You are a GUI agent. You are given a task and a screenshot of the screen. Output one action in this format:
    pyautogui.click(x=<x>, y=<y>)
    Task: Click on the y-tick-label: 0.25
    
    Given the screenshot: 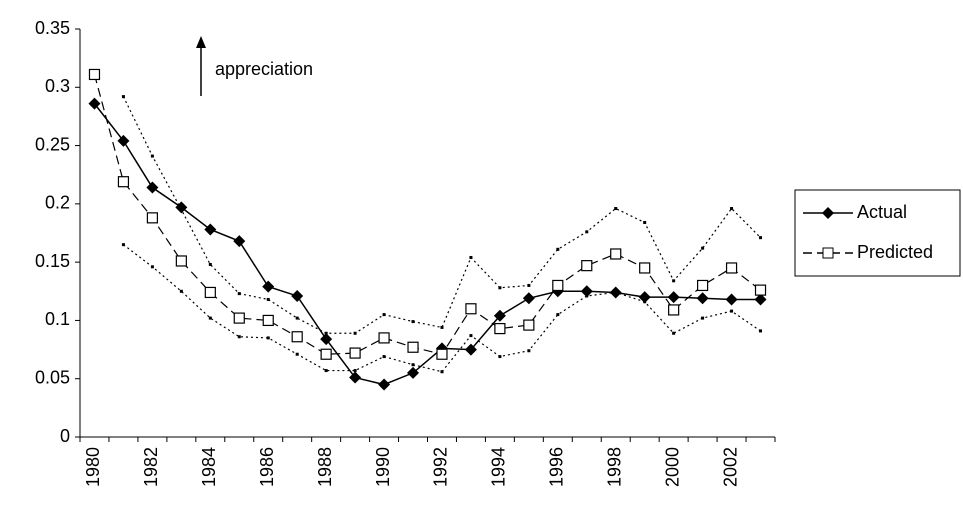 What is the action you would take?
    pyautogui.click(x=52, y=144)
    